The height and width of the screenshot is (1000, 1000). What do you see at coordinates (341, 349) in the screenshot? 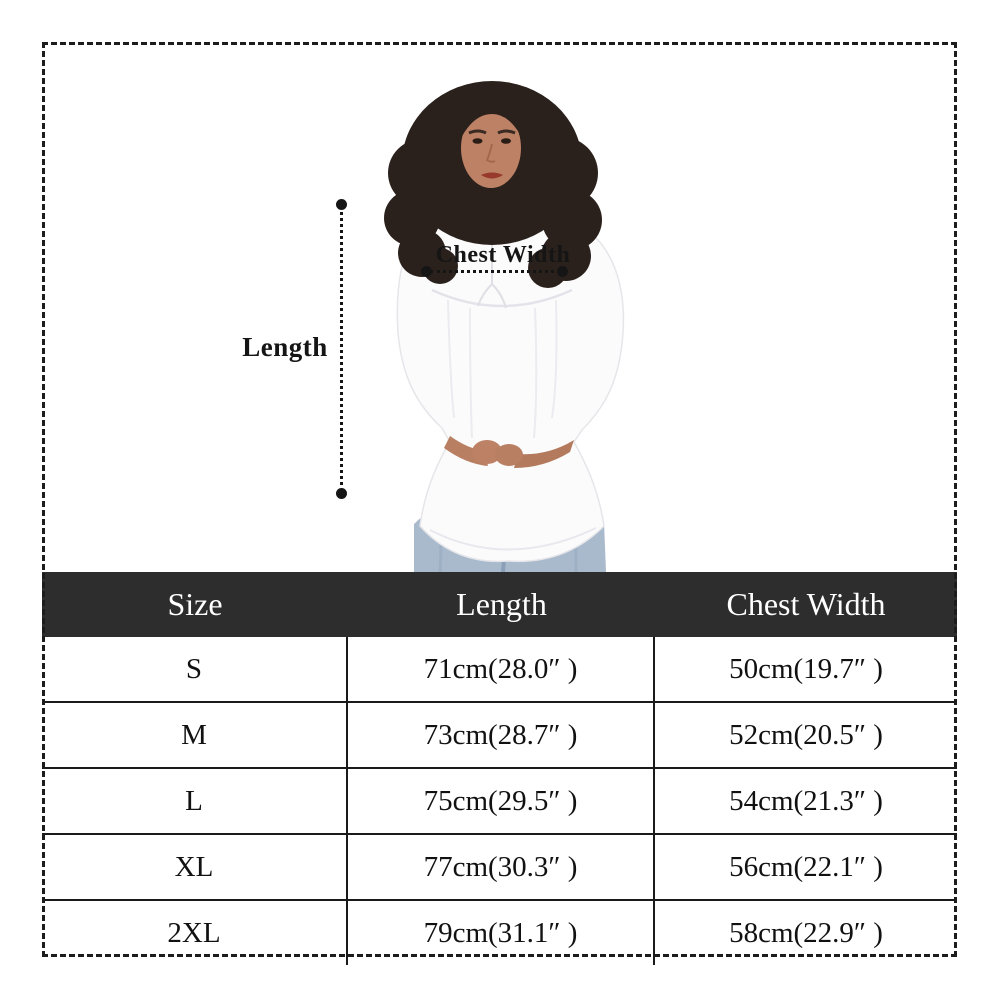
I see `length-measure-line` at bounding box center [341, 349].